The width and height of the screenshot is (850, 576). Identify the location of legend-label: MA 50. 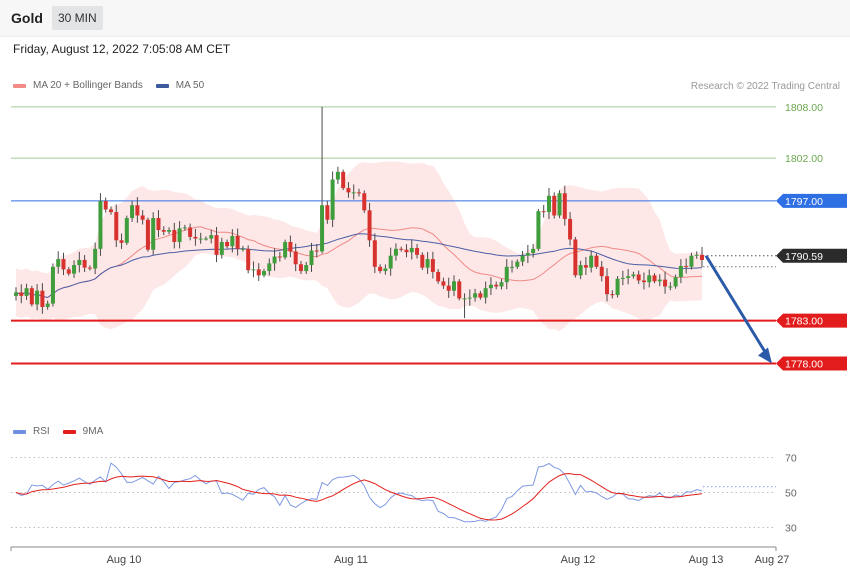
(190, 85).